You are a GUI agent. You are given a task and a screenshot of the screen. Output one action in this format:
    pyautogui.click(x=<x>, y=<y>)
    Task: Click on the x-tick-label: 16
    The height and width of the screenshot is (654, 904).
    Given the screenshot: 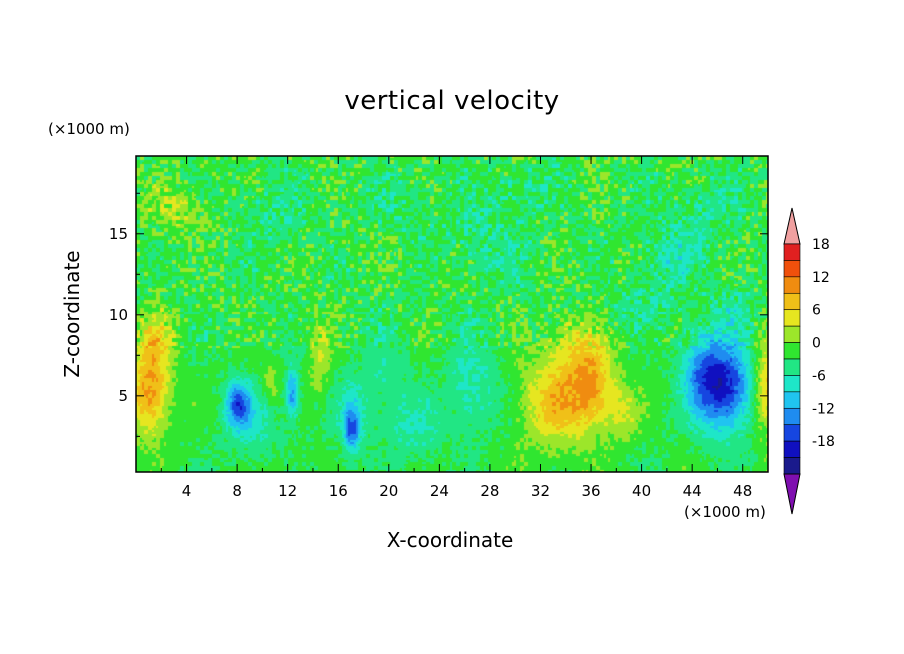 What is the action you would take?
    pyautogui.click(x=338, y=491)
    